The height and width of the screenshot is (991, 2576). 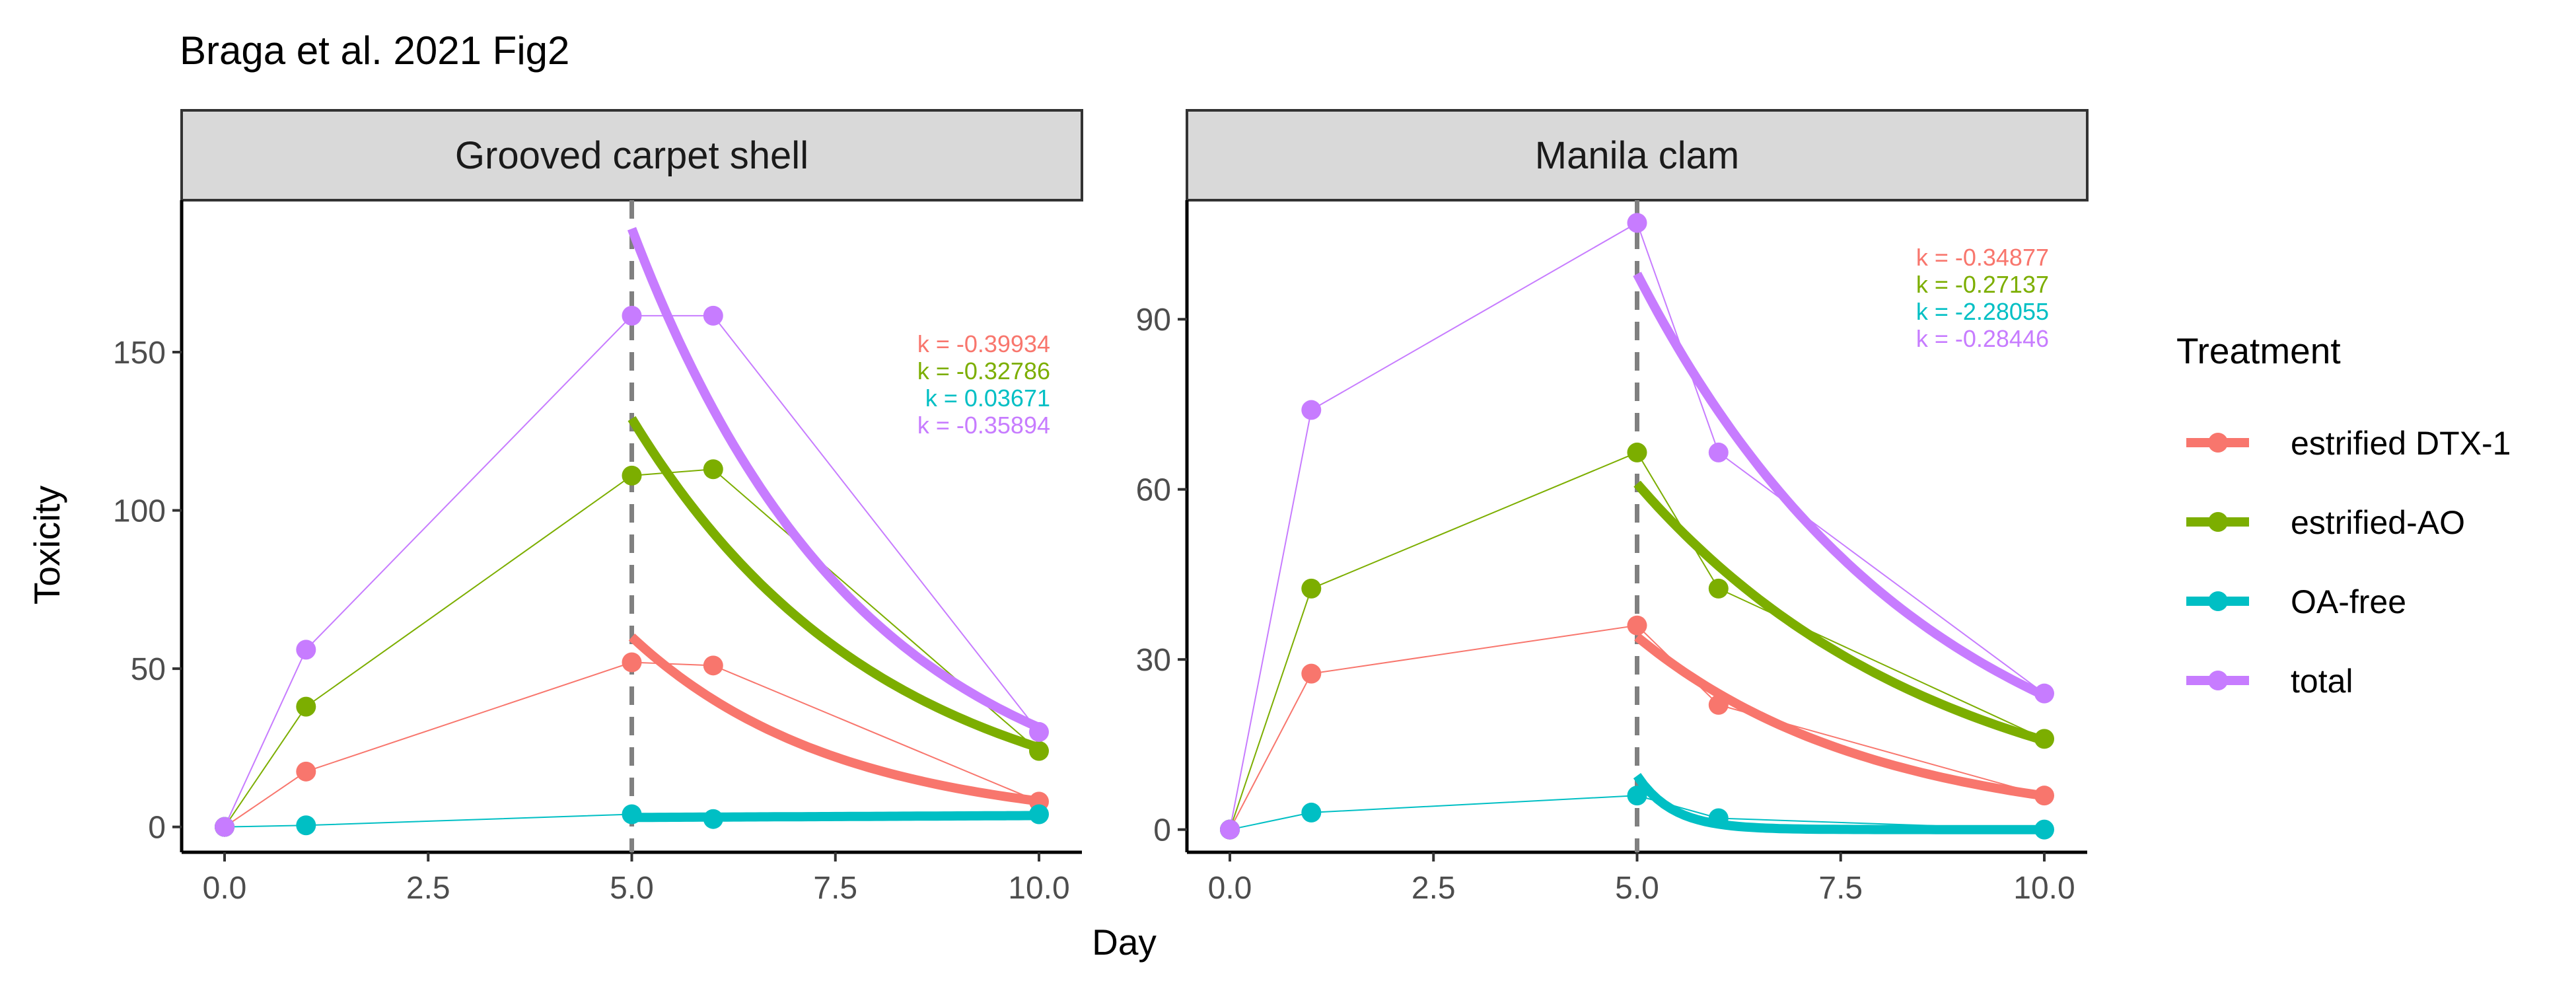 I want to click on legend-title: Treatment, so click(x=2258, y=350).